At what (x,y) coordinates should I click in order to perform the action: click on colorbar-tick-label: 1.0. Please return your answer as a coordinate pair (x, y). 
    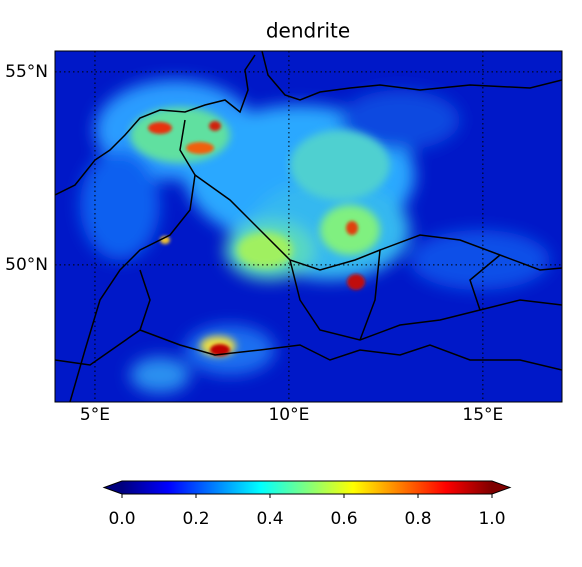
    Looking at the image, I should click on (491, 519).